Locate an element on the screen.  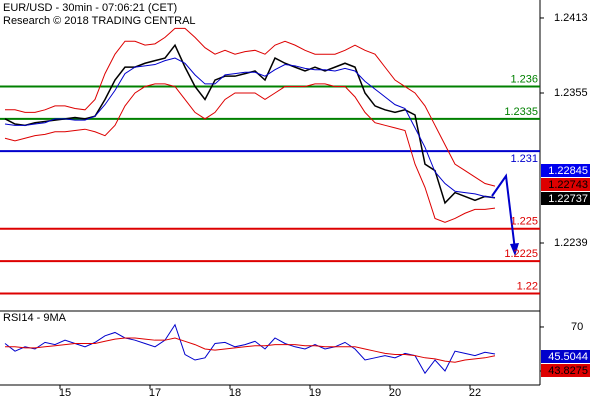
price-tag-label: 1.22845 is located at coordinates (568, 171).